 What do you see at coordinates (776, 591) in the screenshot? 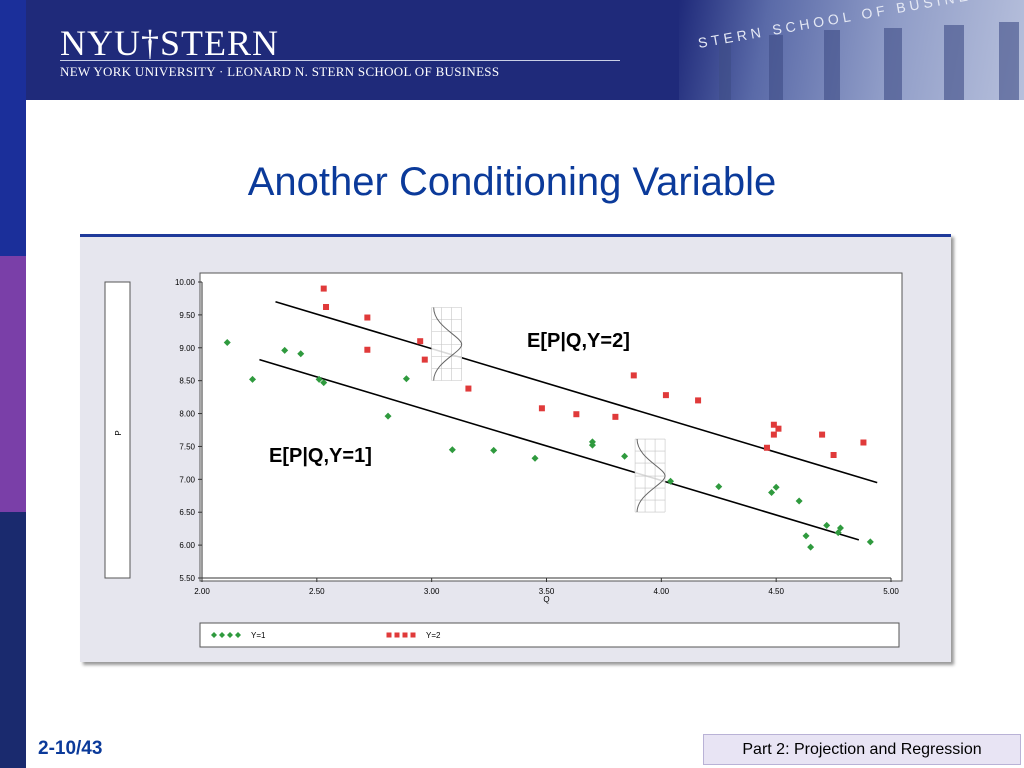
I see `x-tick-label: 4.50` at bounding box center [776, 591].